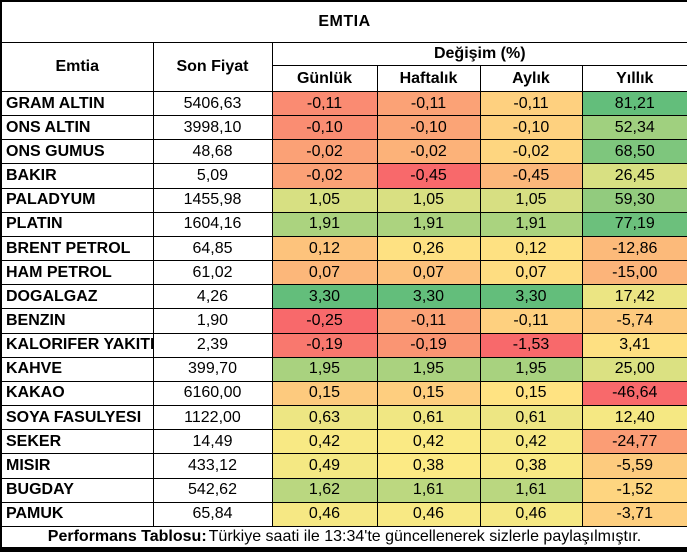  What do you see at coordinates (212, 418) in the screenshot?
I see `price-cell: 1122,00` at bounding box center [212, 418].